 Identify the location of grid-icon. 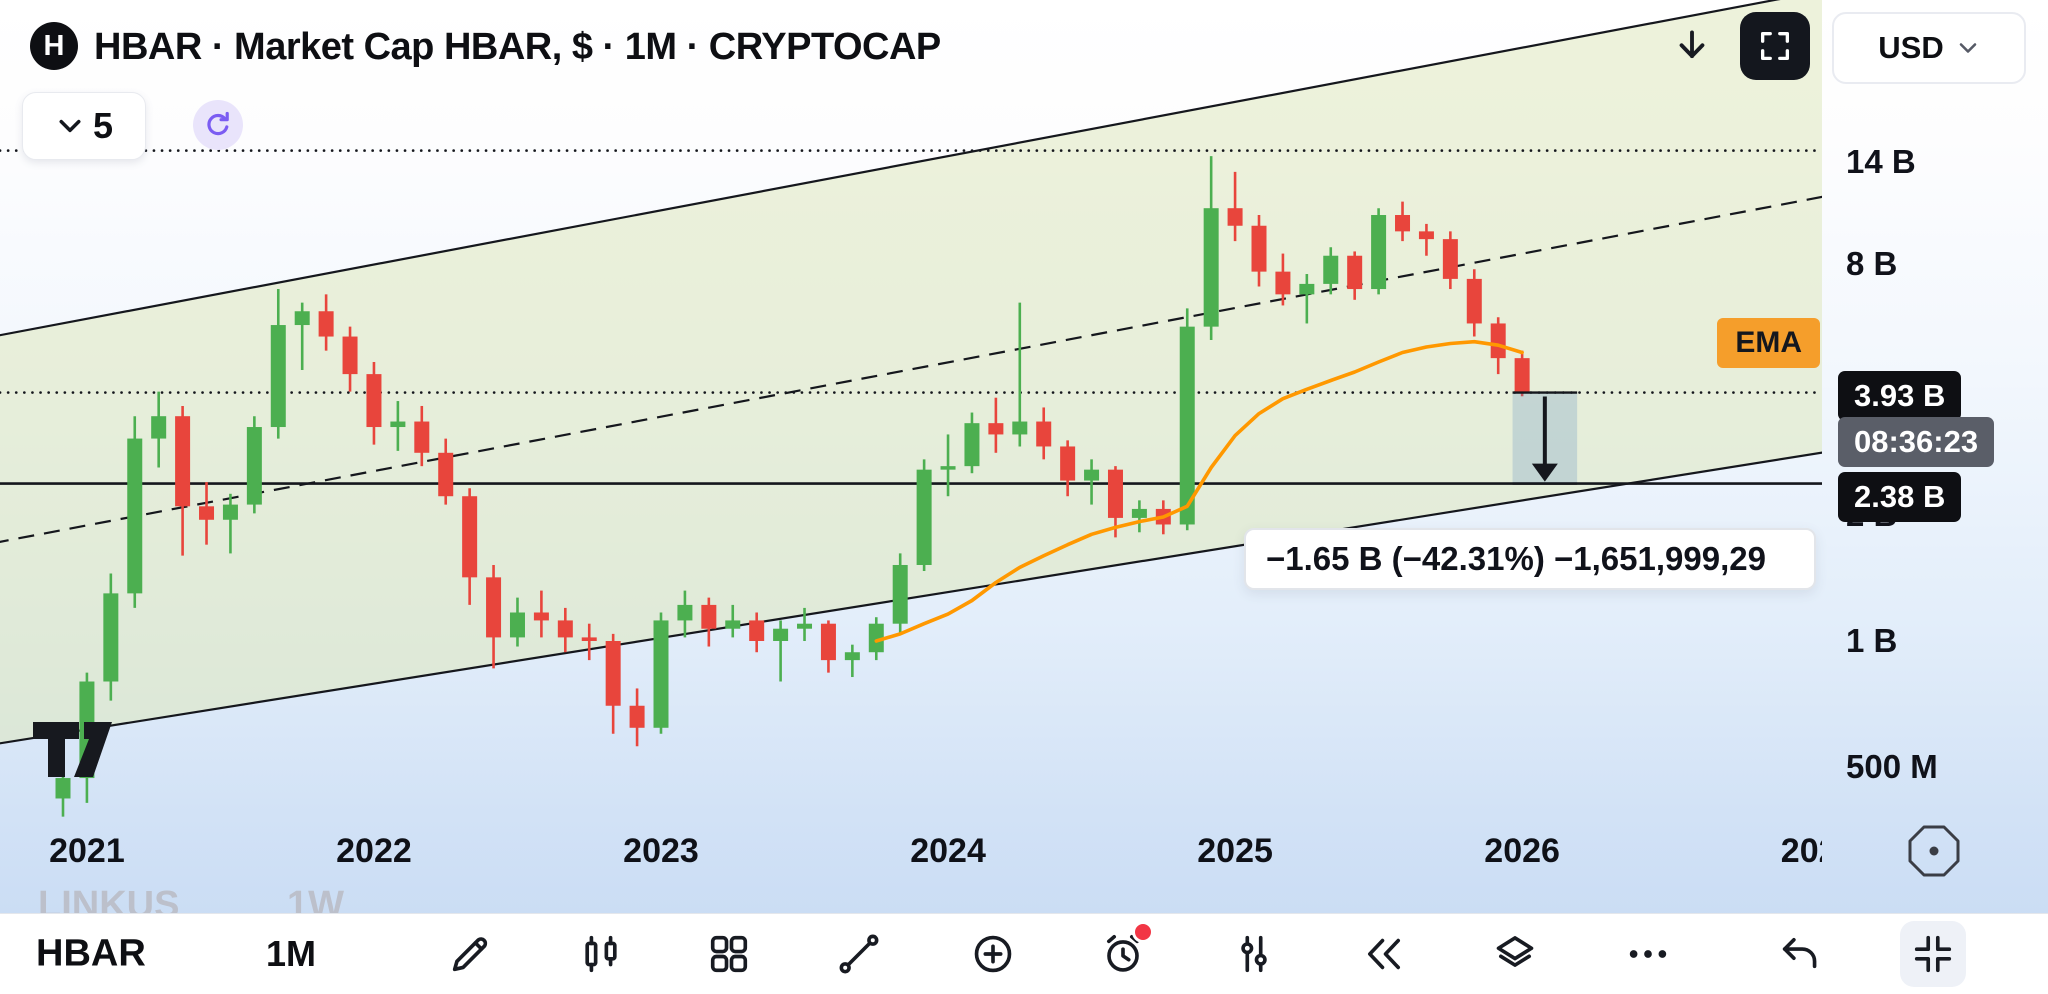
(729, 954).